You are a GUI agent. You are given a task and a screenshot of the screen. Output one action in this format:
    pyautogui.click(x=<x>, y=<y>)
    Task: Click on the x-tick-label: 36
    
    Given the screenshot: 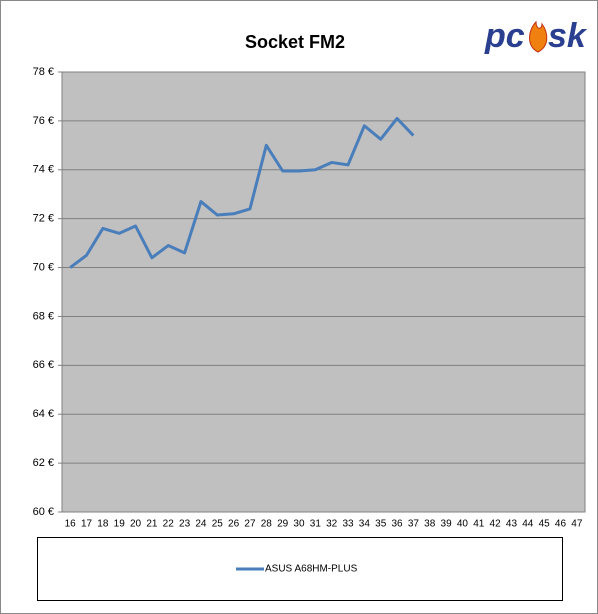 What is the action you would take?
    pyautogui.click(x=397, y=524)
    